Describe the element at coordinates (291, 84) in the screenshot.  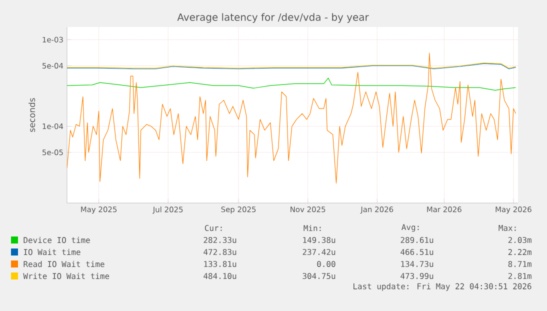
I see `line-series` at that location.